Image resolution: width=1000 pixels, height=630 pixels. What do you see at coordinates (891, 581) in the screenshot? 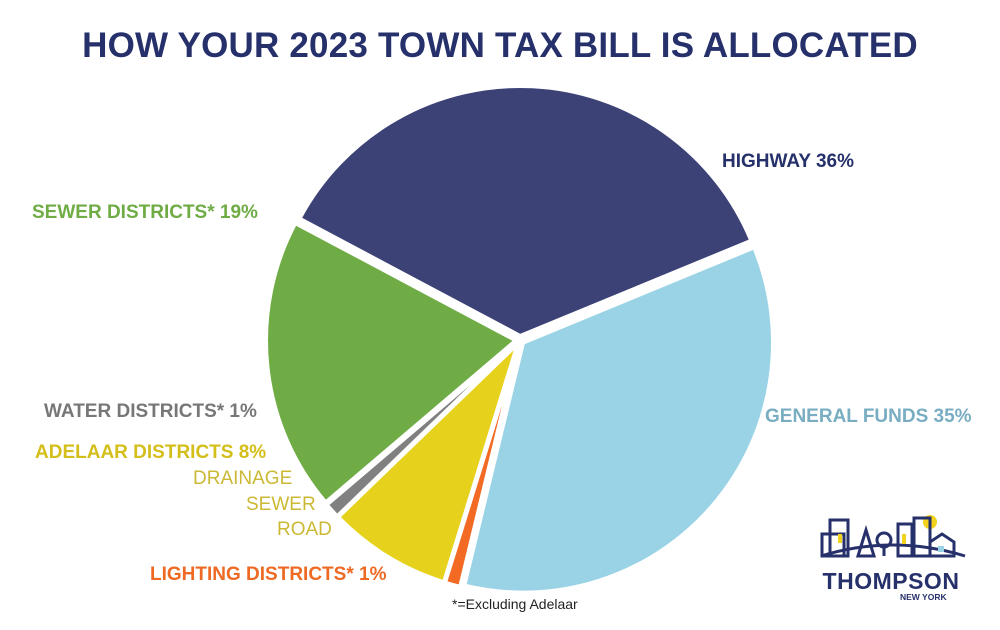
I see `logo-name: THOMPSON` at bounding box center [891, 581].